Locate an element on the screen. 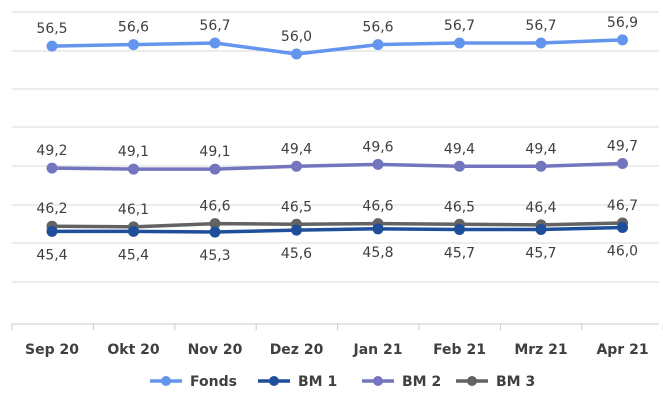 The image size is (663, 394). data-label: 56,5 is located at coordinates (51, 29).